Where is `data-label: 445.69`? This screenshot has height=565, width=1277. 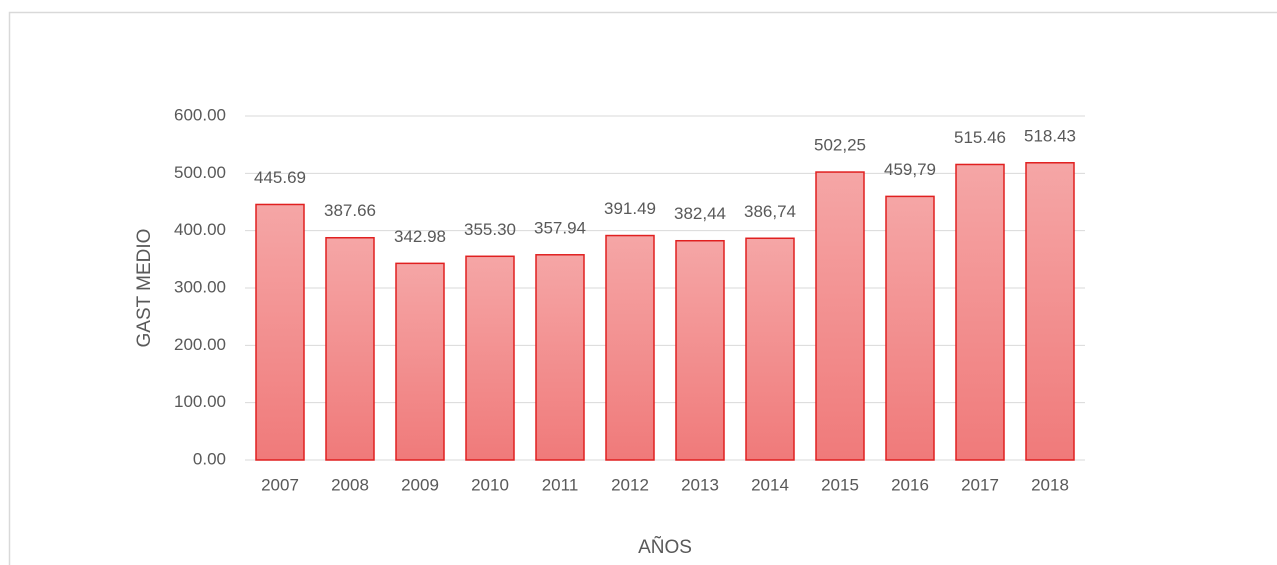 data-label: 445.69 is located at coordinates (280, 177).